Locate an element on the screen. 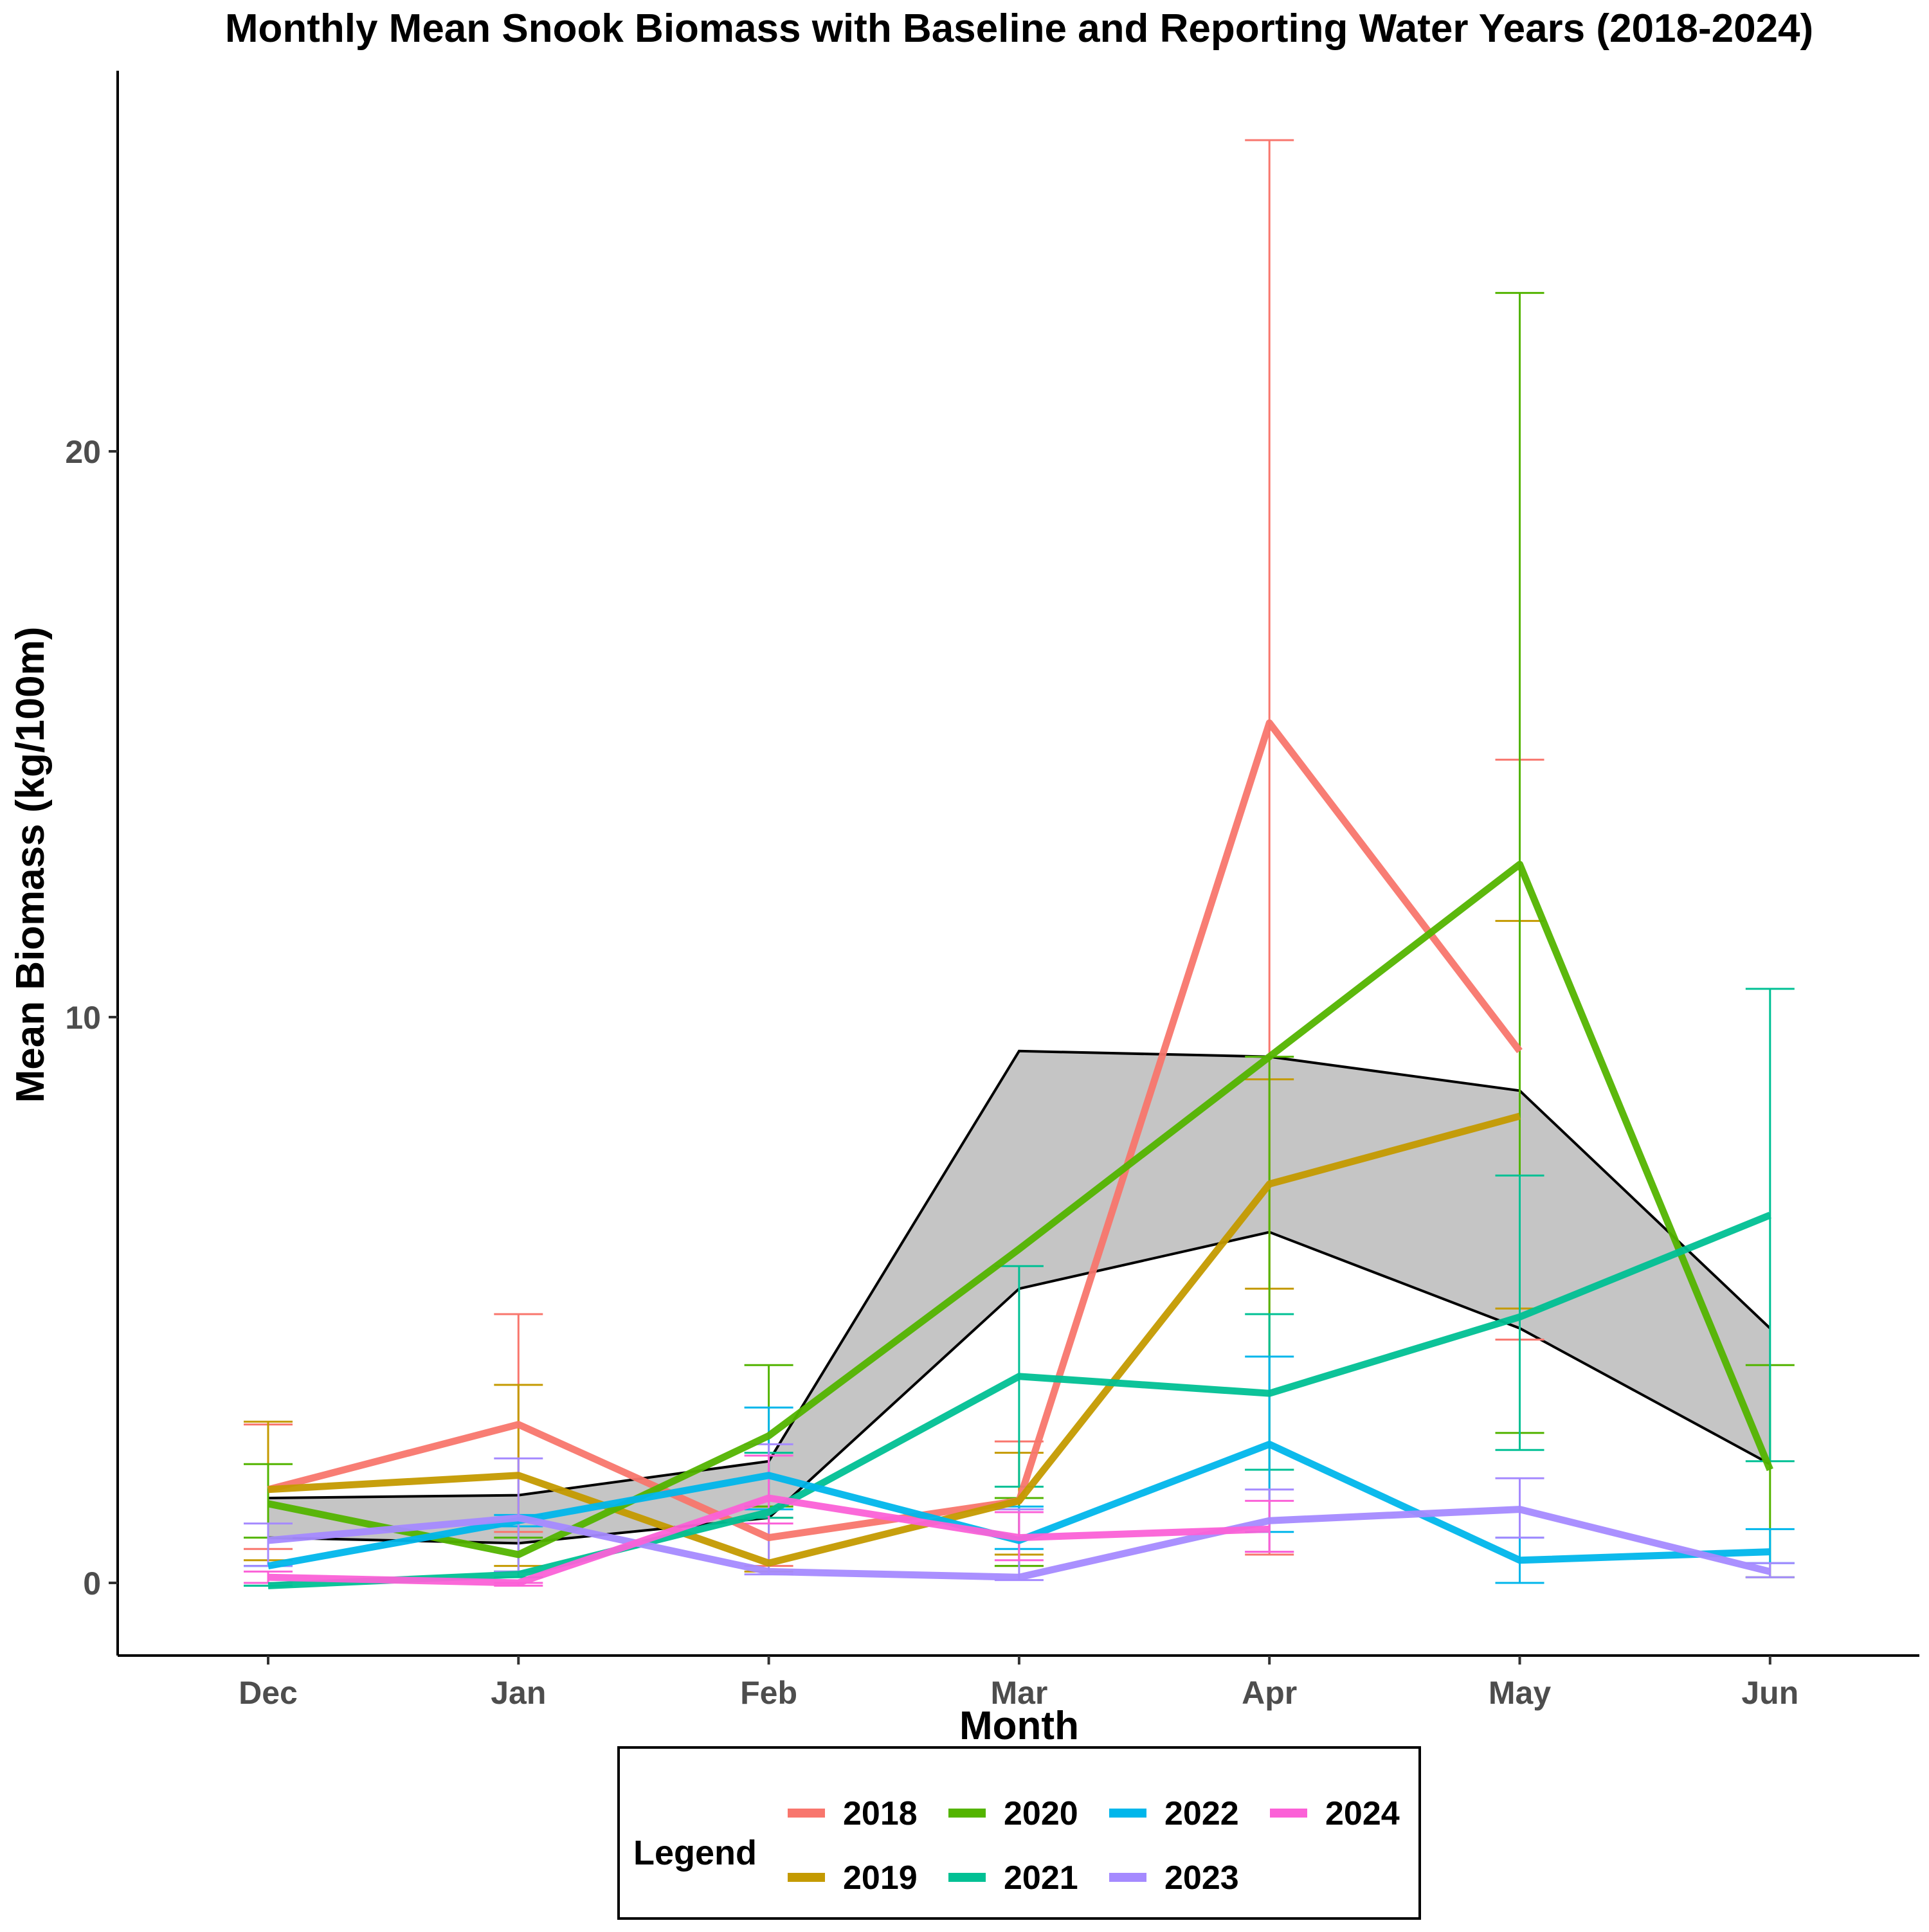 This screenshot has height=1932, width=1929. series-line-2024 is located at coordinates (768, 1540).